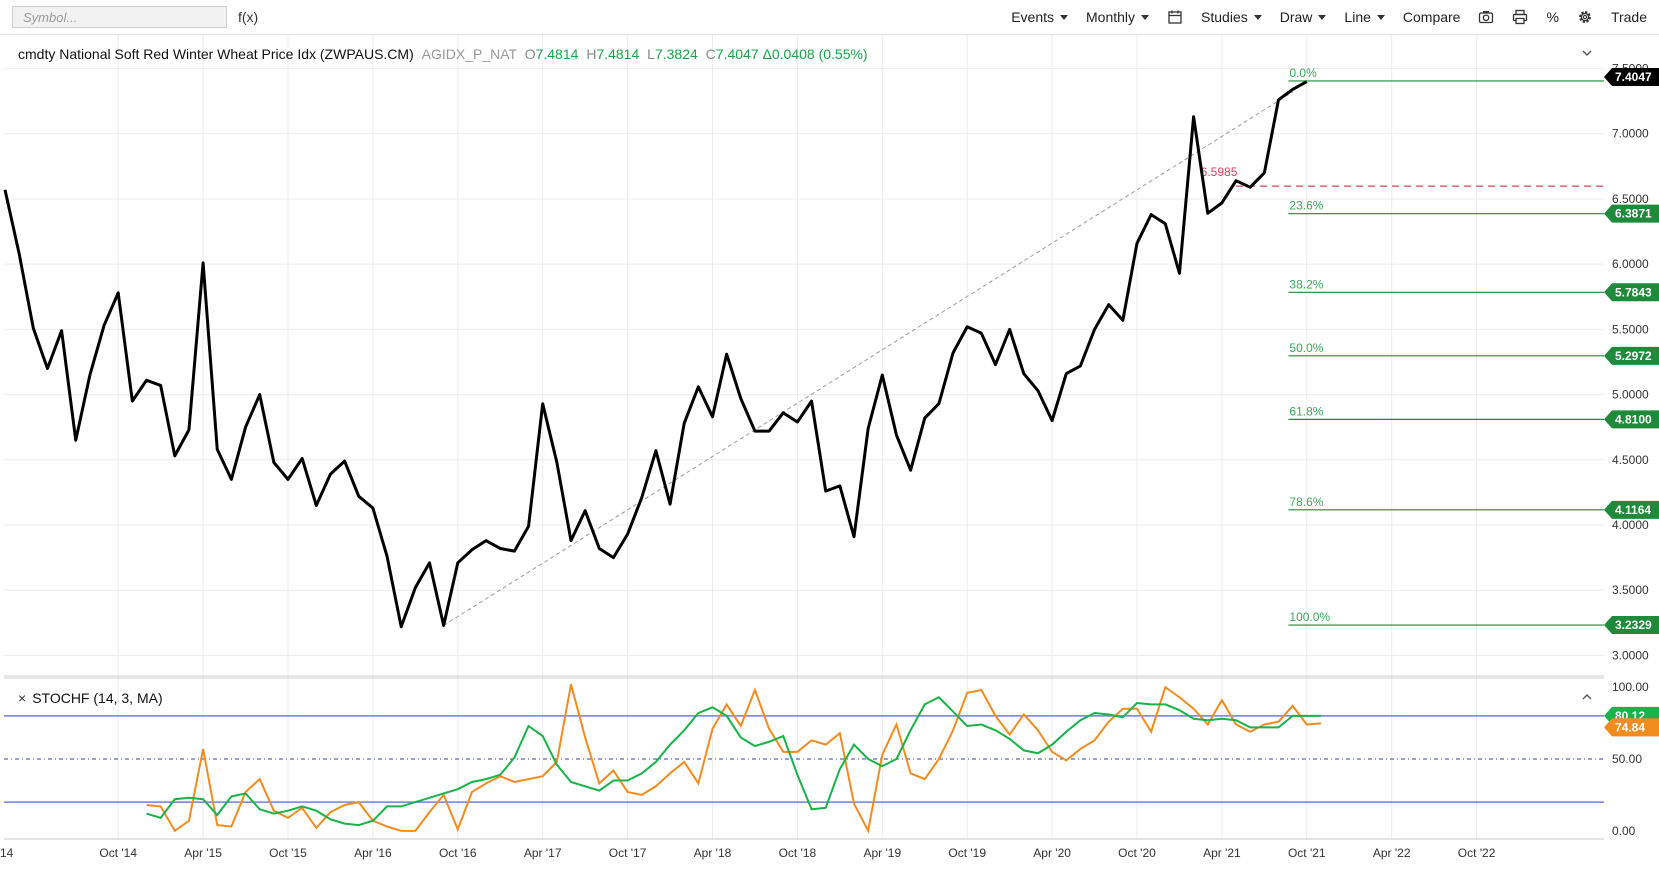  Describe the element at coordinates (1219, 172) in the screenshot. I see `horizontal-line-label: 6.5985` at that location.